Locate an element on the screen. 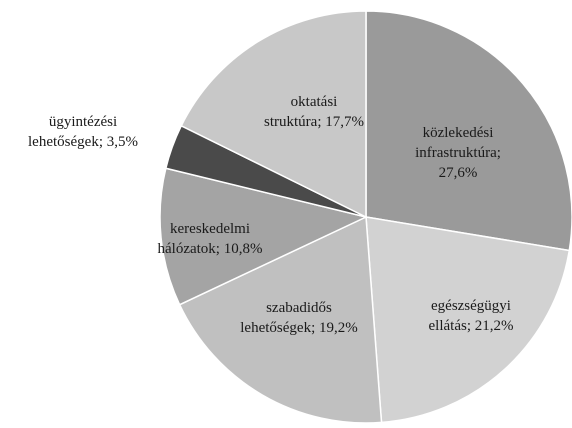 This screenshot has height=428, width=572. pie-slice-label-line: hálózatok; 10,8% is located at coordinates (210, 249).